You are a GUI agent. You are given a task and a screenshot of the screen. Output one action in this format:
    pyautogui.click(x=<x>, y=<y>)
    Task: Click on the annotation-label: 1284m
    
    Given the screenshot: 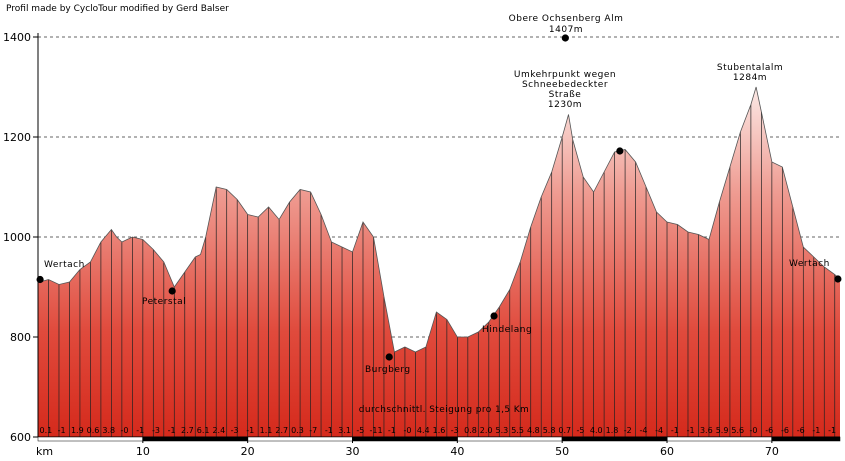 What is the action you would take?
    pyautogui.click(x=750, y=78)
    